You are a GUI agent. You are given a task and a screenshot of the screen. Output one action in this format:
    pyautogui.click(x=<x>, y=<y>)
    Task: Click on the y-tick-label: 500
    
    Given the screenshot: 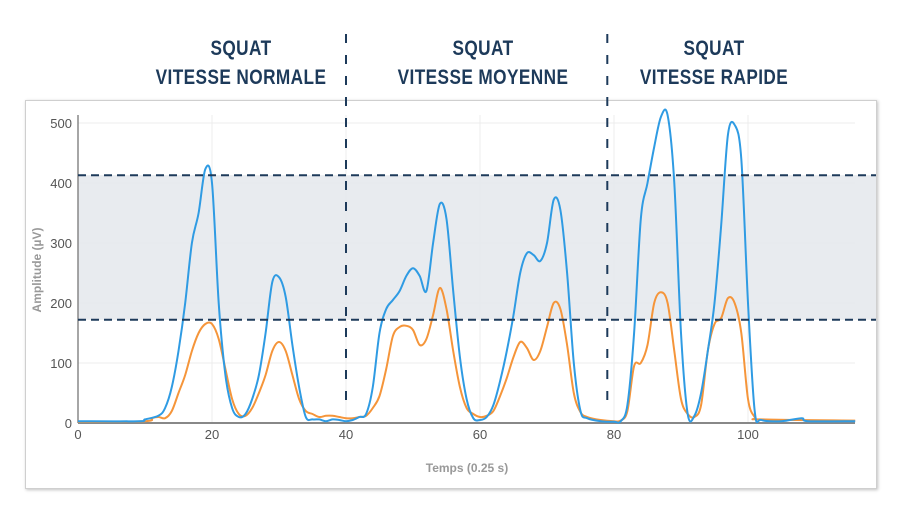 What is the action you would take?
    pyautogui.click(x=61, y=123)
    